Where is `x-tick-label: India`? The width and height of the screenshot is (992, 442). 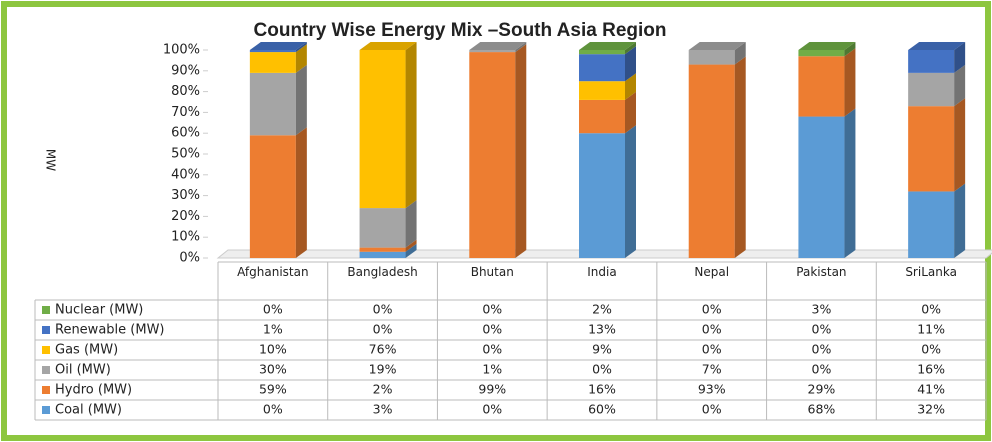 x-tick-label: India is located at coordinates (602, 272).